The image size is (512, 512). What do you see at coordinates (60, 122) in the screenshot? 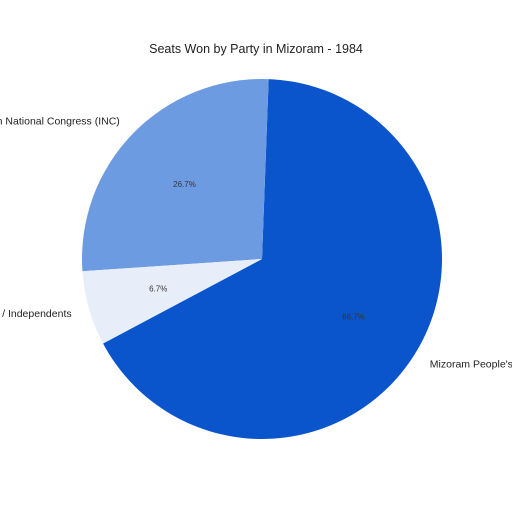
I see `slice-label-indian-national-congress-inc: Indian National Congress (INC)` at bounding box center [60, 122].